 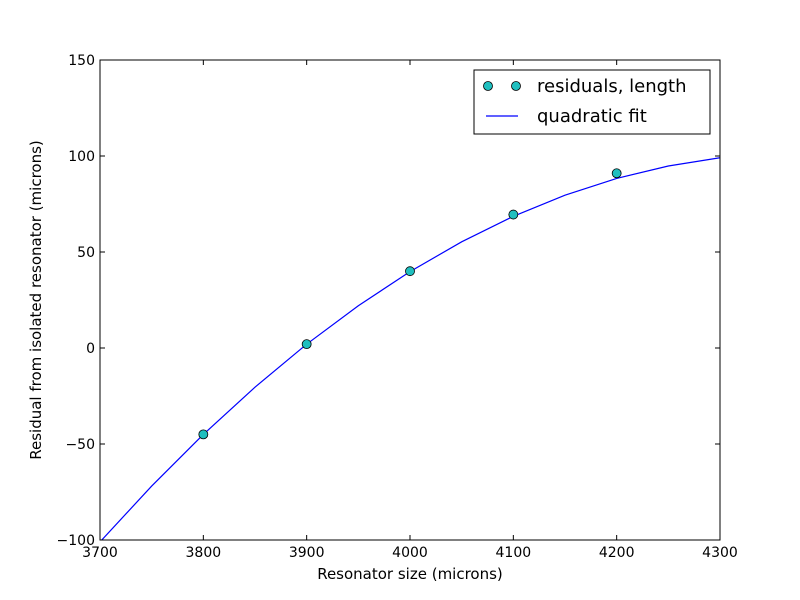 What do you see at coordinates (81, 61) in the screenshot?
I see `y-tick-label: 150` at bounding box center [81, 61].